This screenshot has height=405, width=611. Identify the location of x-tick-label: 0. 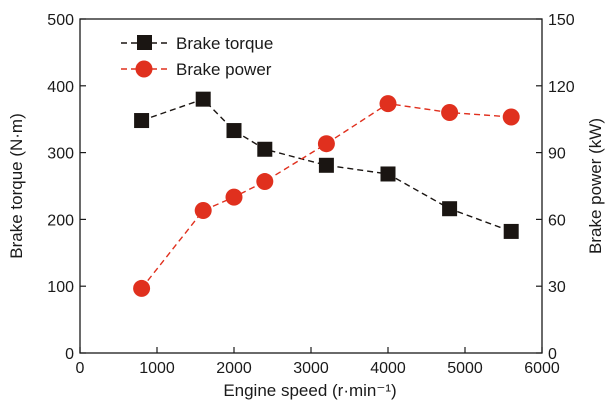
(80, 368).